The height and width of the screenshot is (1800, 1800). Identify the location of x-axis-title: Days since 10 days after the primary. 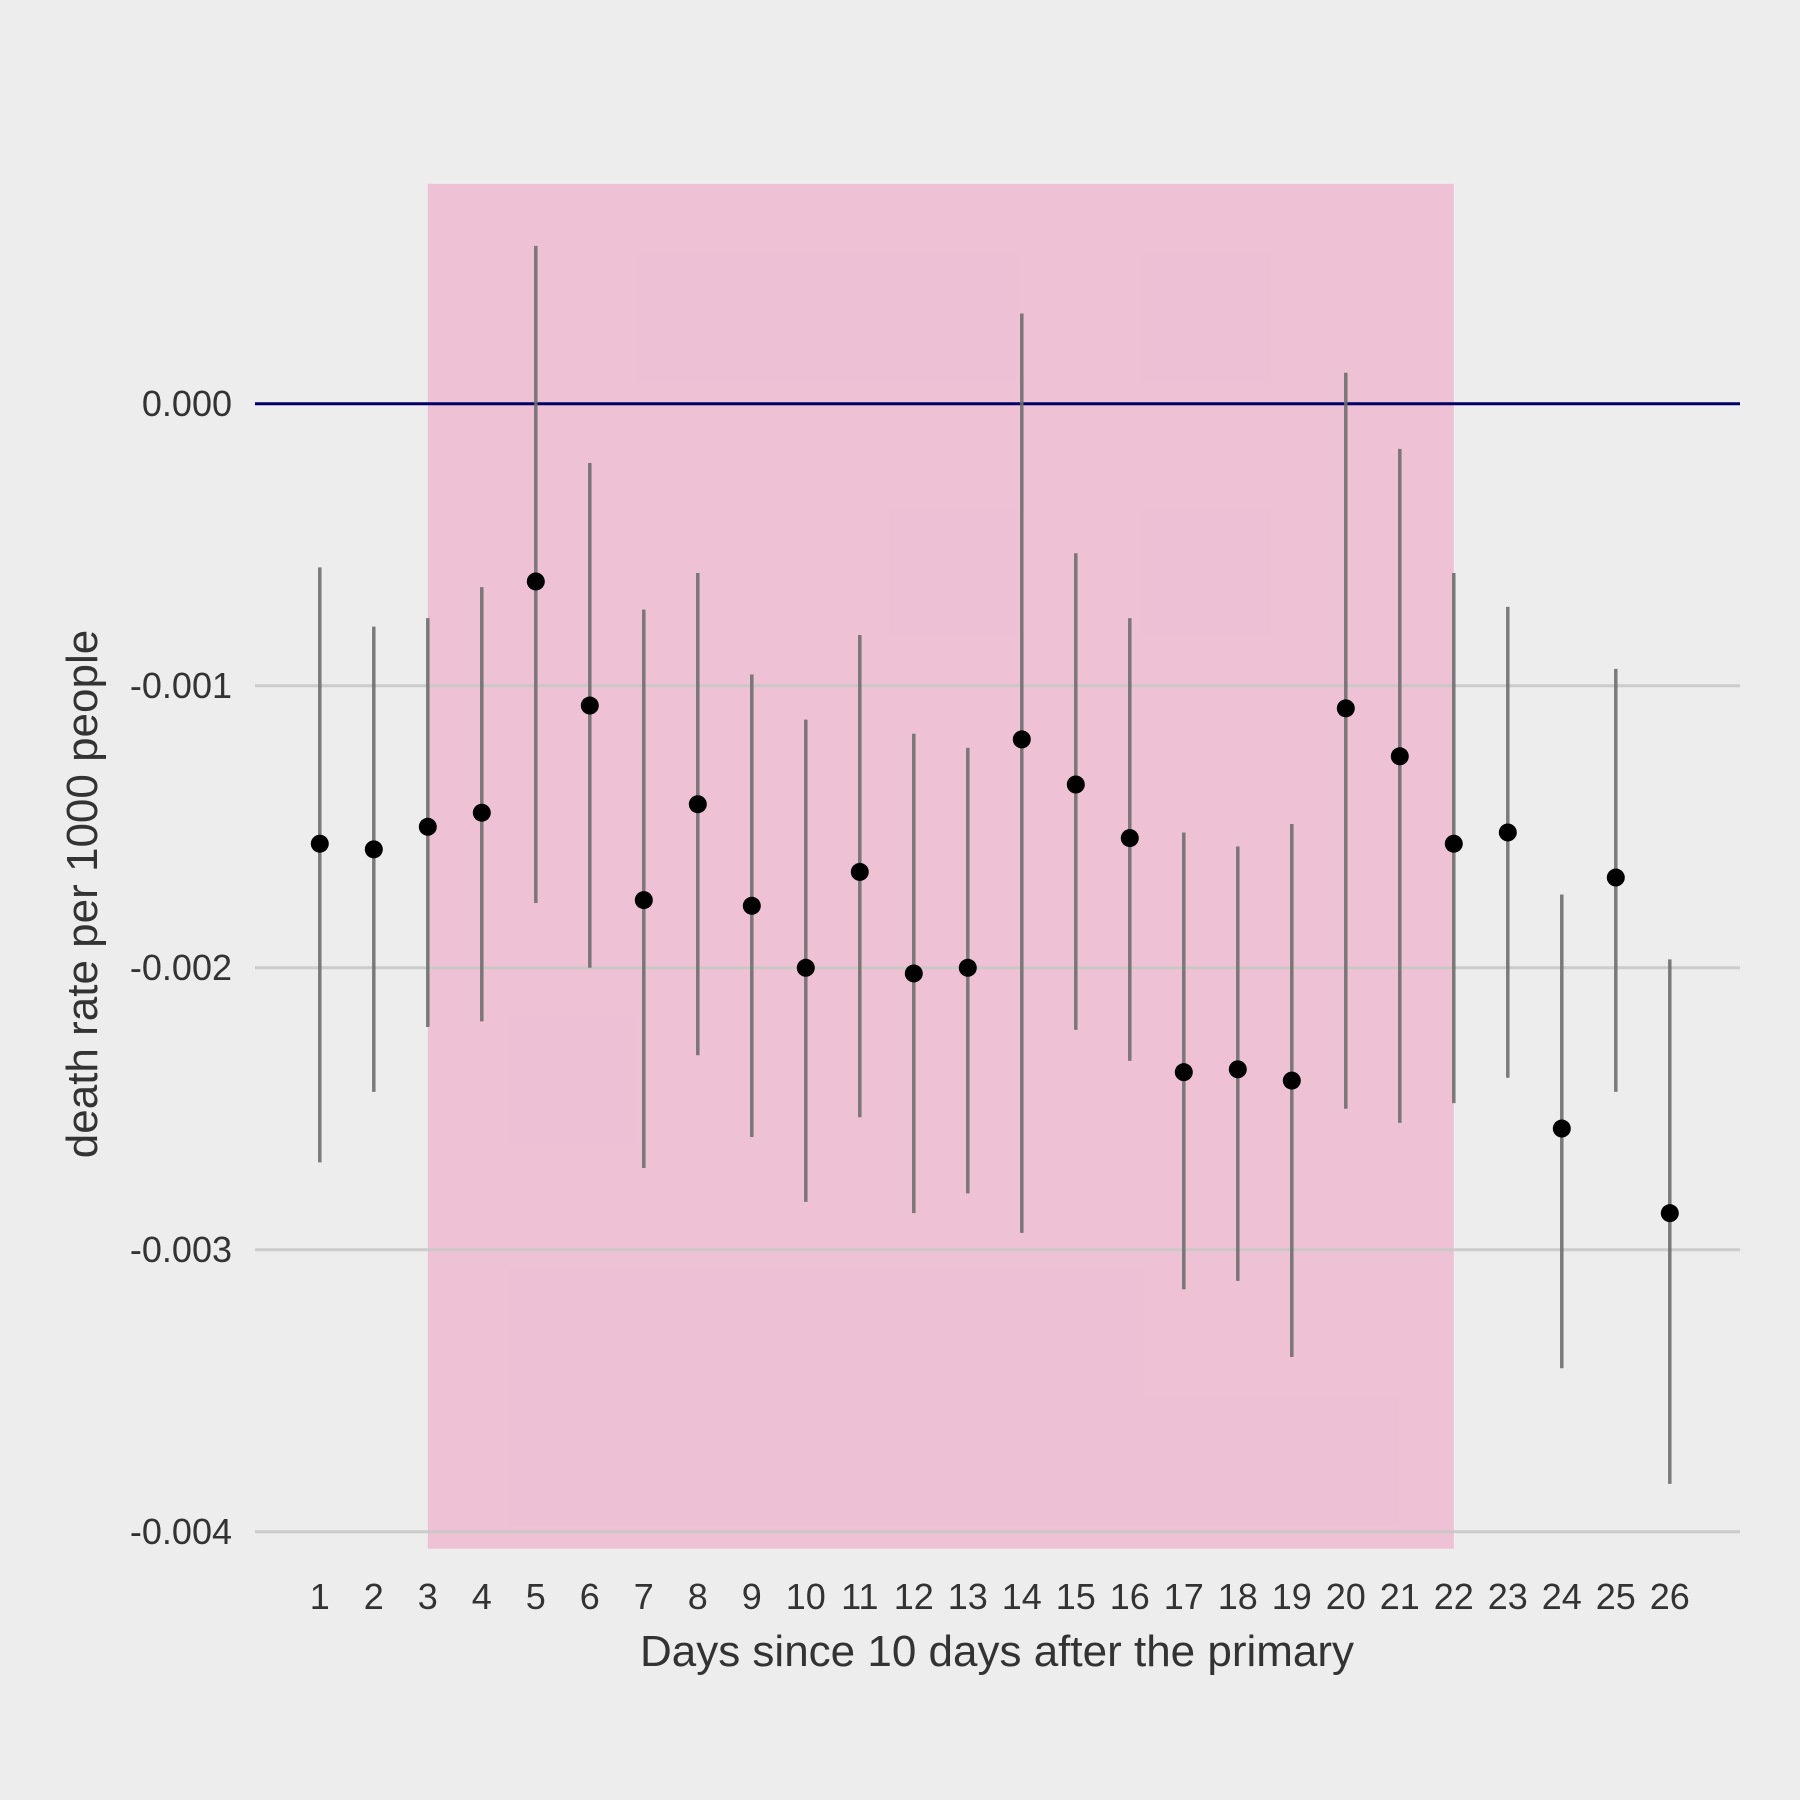
(997, 1651).